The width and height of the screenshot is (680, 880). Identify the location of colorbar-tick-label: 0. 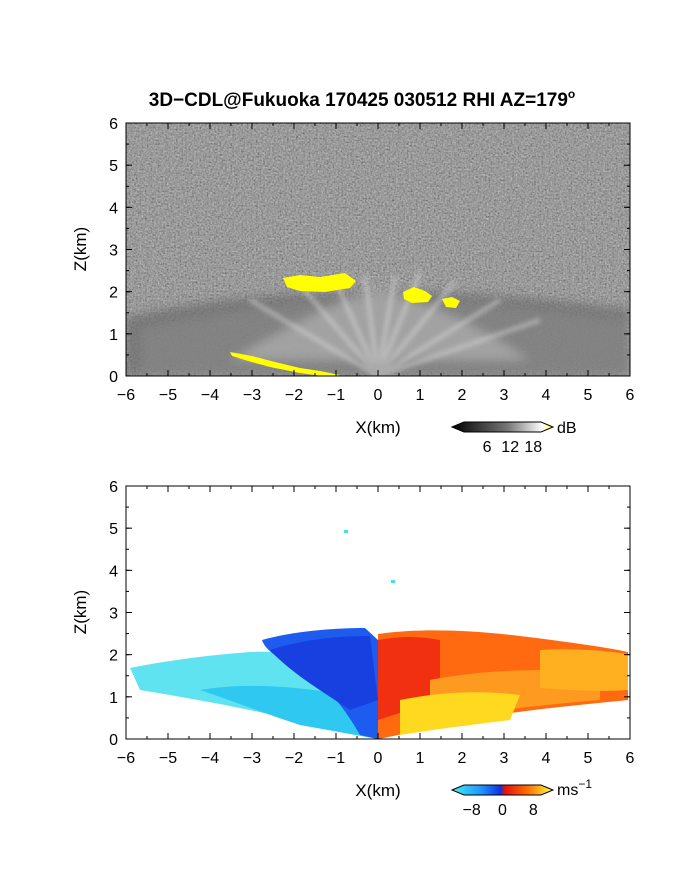
(502, 810).